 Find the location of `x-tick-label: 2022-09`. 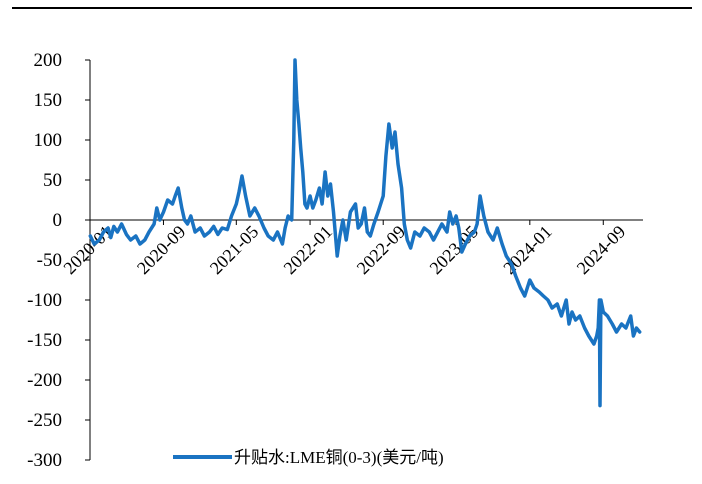

x-tick-label: 2022-09 is located at coordinates (381, 249).